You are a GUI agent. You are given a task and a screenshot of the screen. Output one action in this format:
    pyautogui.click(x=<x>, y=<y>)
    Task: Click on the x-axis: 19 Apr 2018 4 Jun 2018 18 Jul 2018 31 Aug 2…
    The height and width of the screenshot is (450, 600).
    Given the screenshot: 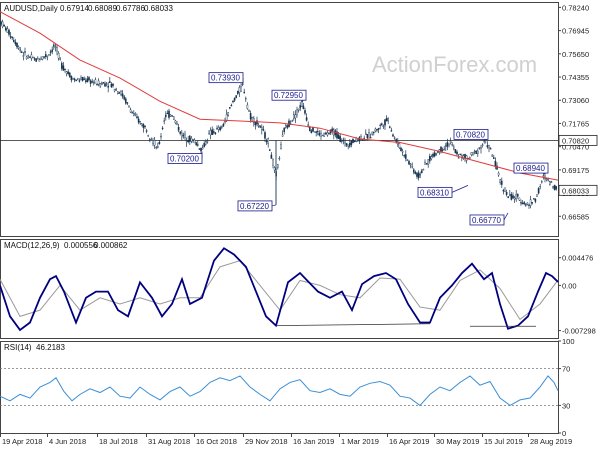 What is the action you would take?
    pyautogui.click(x=286, y=439)
    